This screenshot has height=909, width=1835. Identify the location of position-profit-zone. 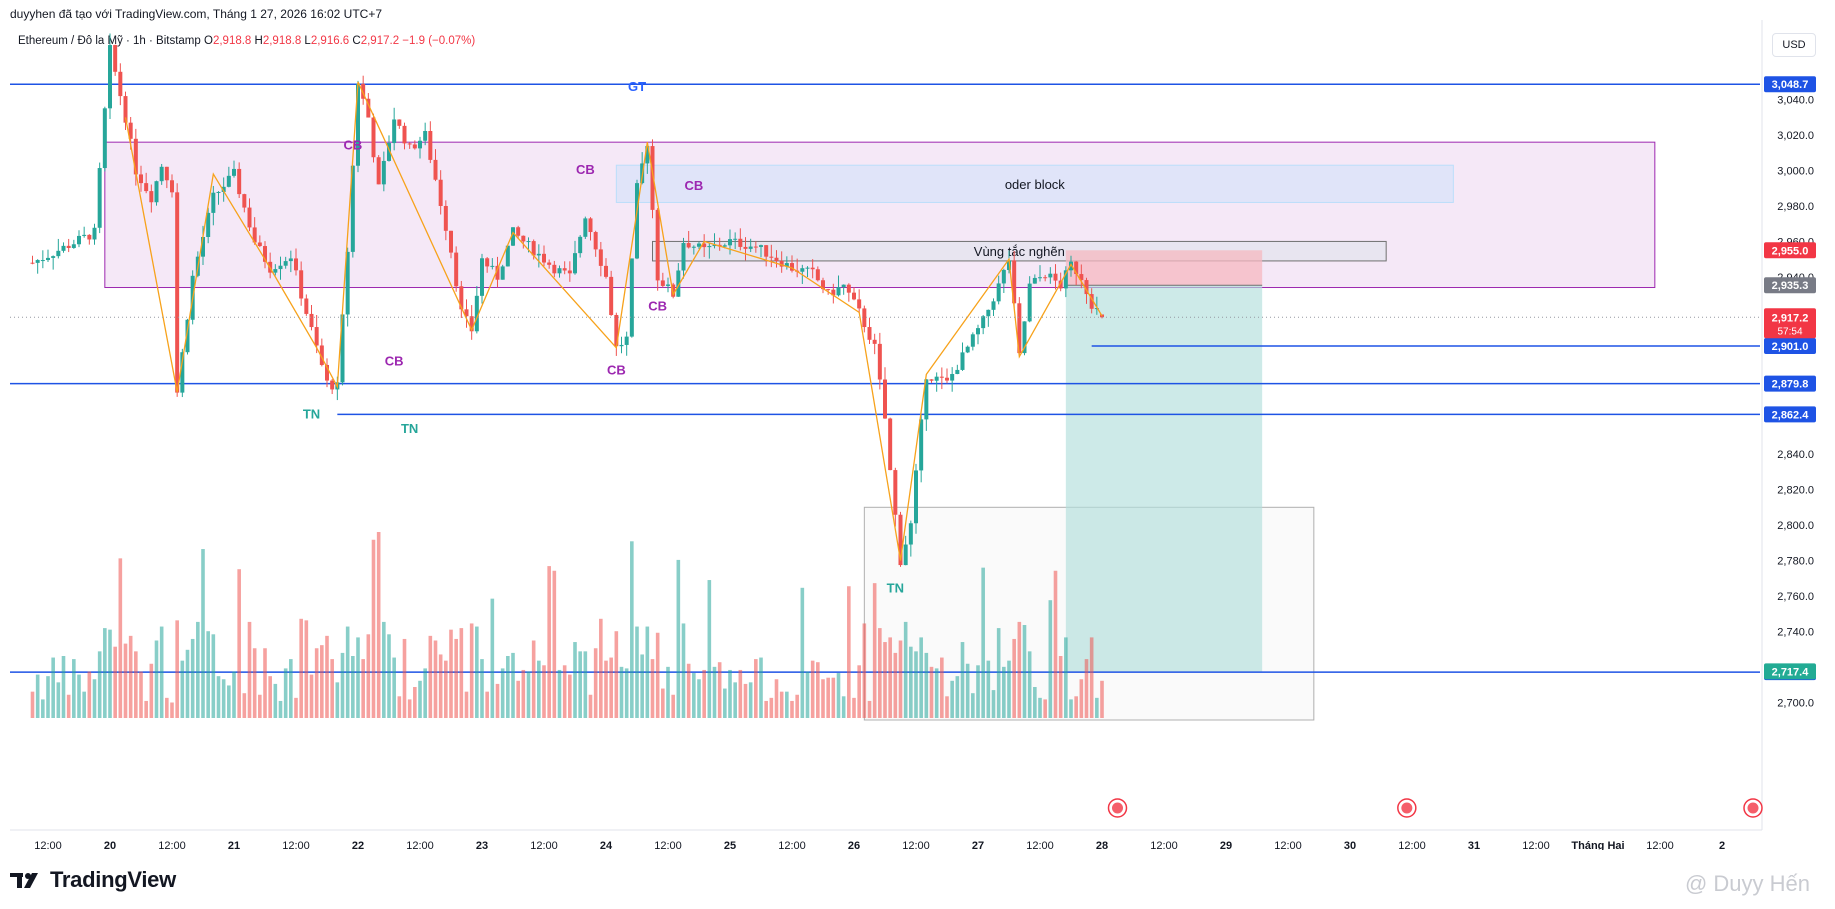
(1164, 478).